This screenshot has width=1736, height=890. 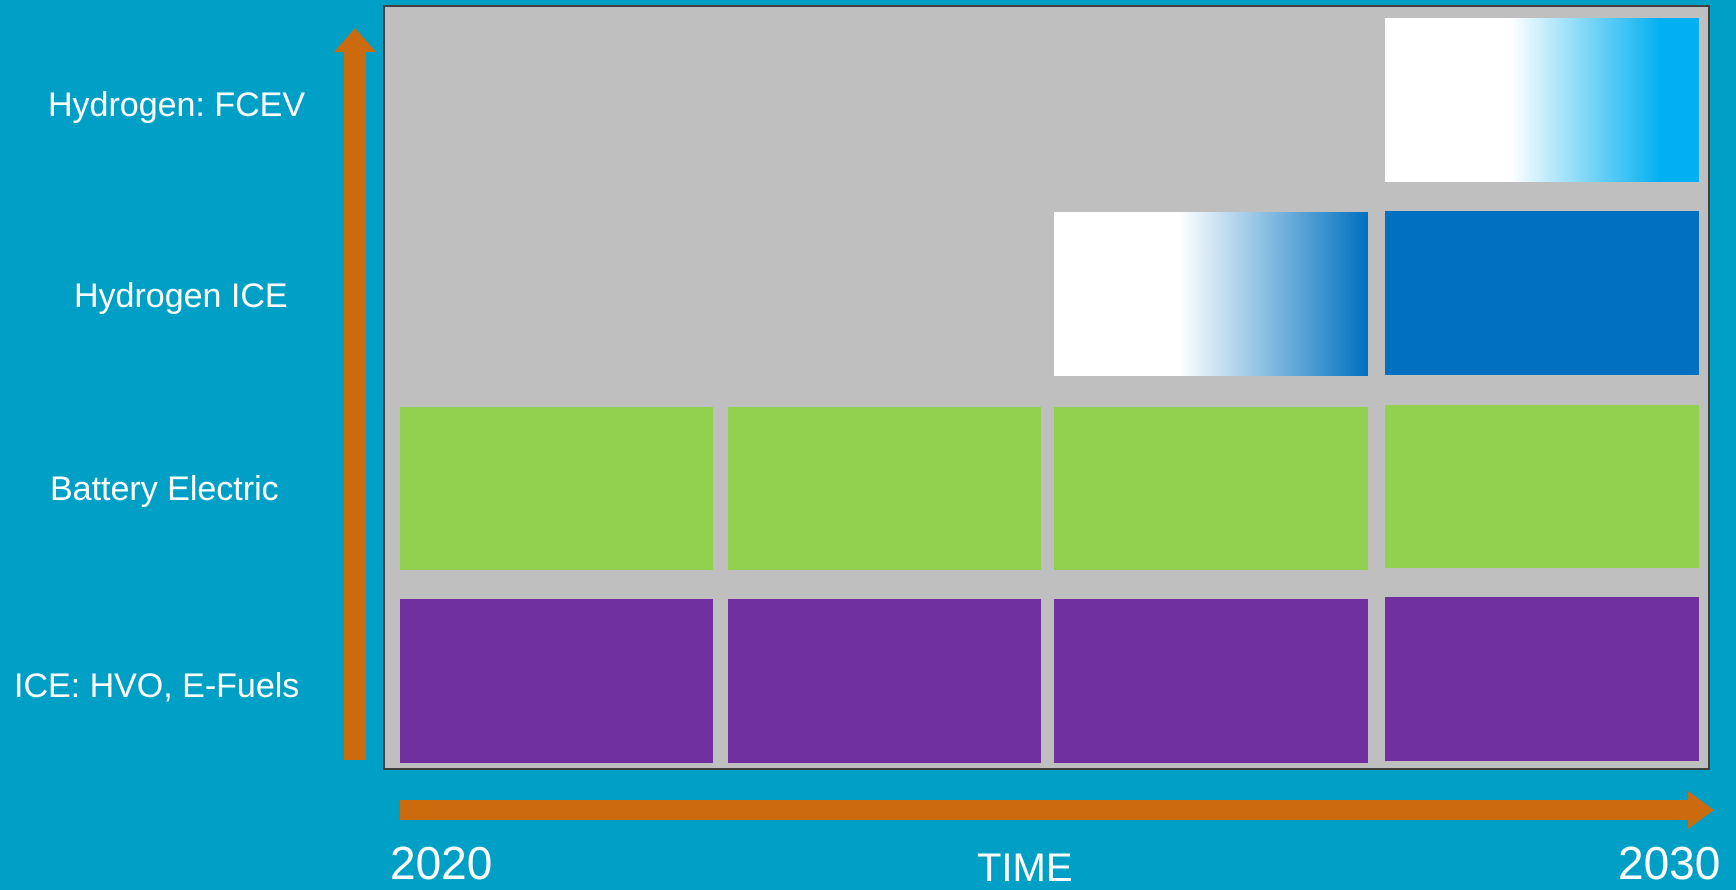 What do you see at coordinates (1025, 868) in the screenshot?
I see `time-axis-title: TIME` at bounding box center [1025, 868].